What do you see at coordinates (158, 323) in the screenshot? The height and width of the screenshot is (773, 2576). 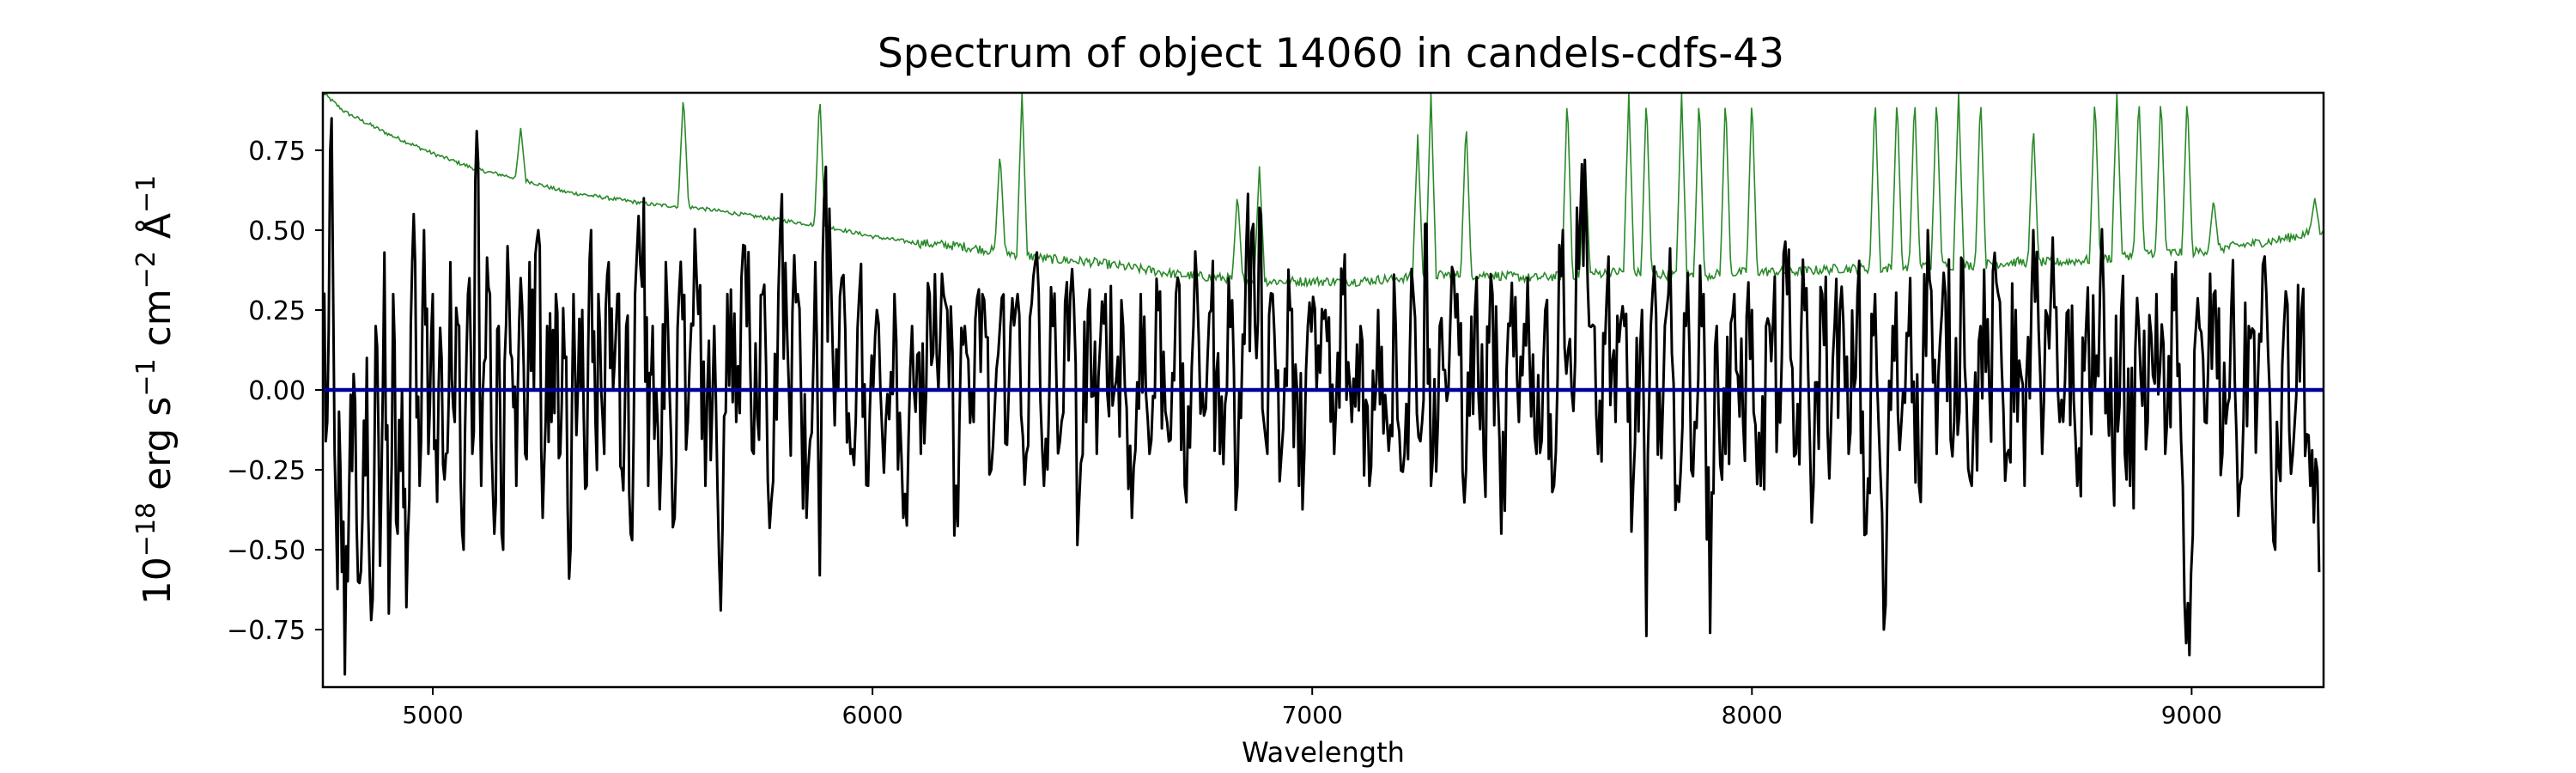 I see `y-axis-label-unit2: cm` at bounding box center [158, 323].